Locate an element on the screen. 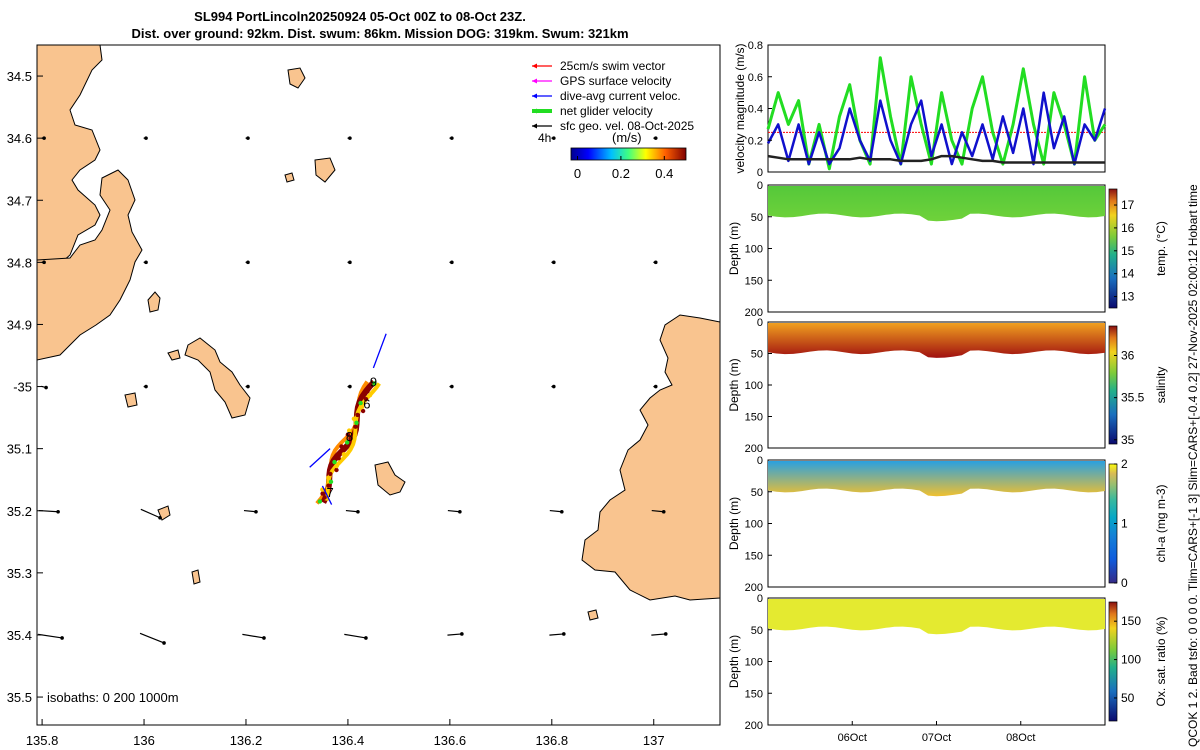 Image resolution: width=1200 pixels, height=750 pixels. colorbar-tick-label: 150 is located at coordinates (1131, 621).